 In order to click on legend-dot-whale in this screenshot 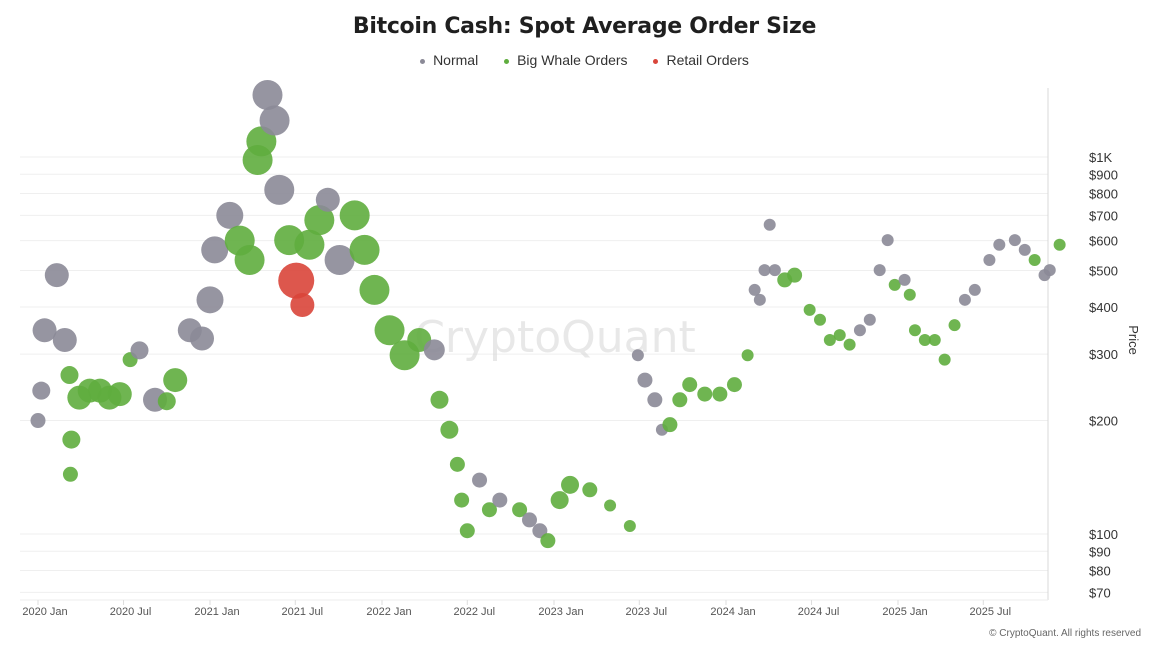, I will do `click(507, 61)`.